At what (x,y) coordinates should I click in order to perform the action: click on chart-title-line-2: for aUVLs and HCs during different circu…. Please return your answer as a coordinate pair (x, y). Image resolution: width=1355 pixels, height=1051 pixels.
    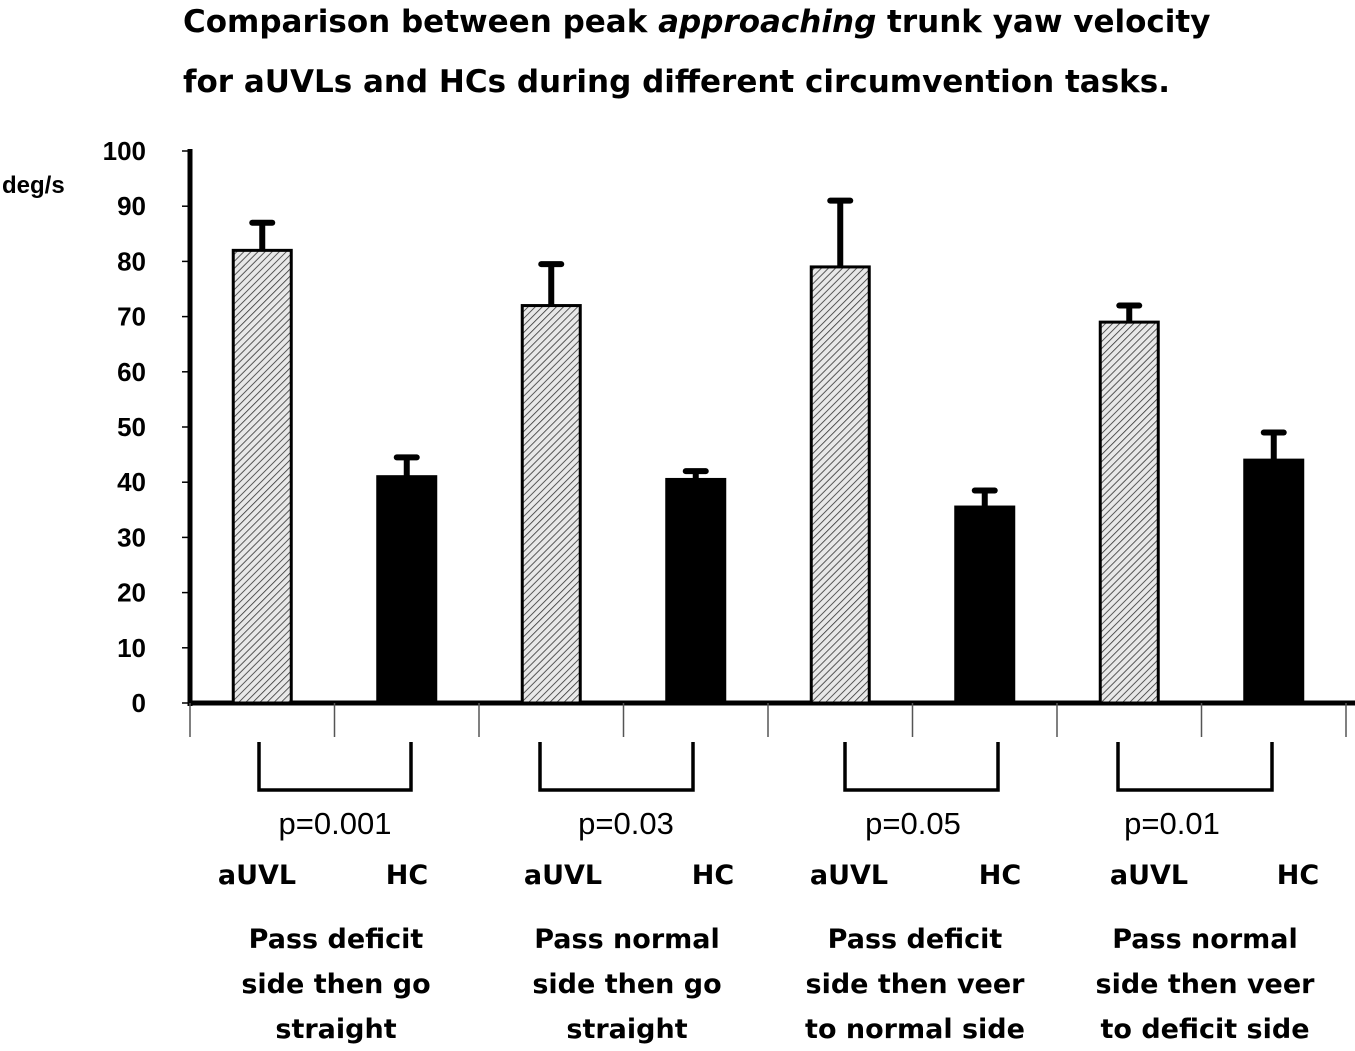
    Looking at the image, I should click on (676, 82).